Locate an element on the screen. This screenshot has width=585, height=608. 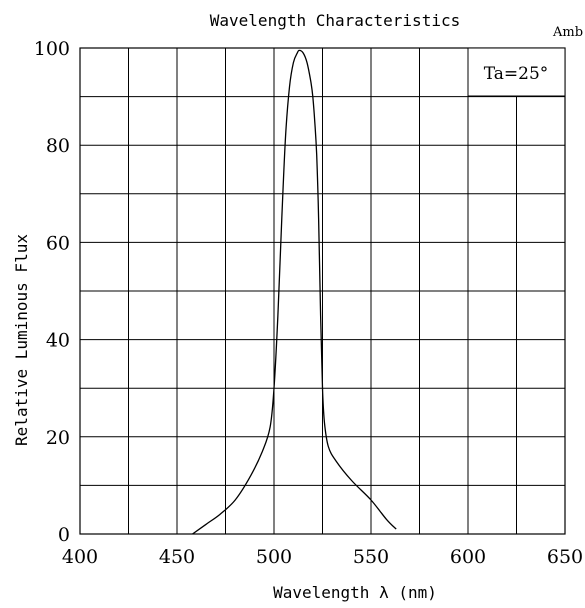
annotation-label: Ta=25° is located at coordinates (516, 74).